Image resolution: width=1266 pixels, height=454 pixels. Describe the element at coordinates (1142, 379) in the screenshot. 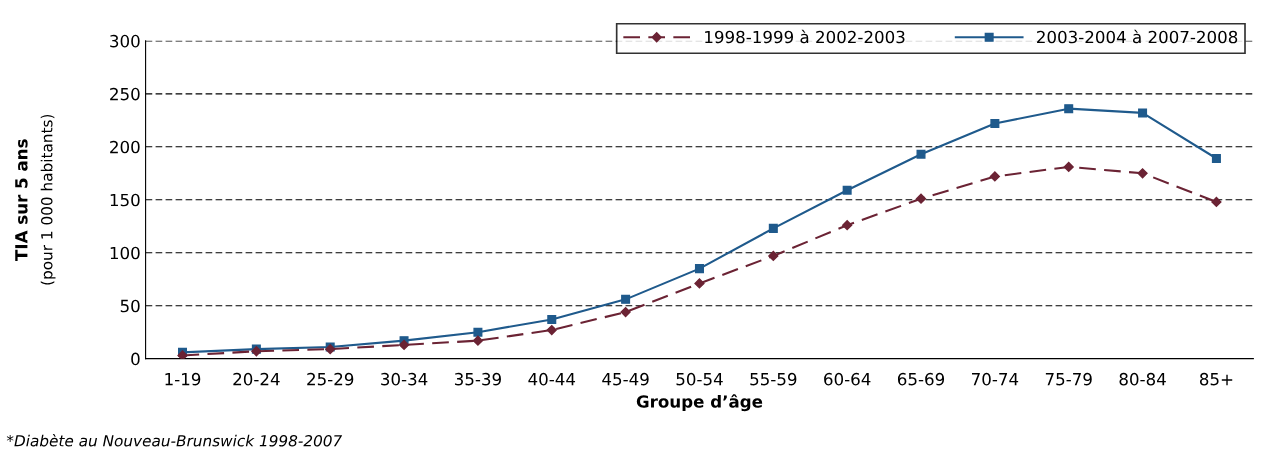

I see `x-tick-label: 80-84` at that location.